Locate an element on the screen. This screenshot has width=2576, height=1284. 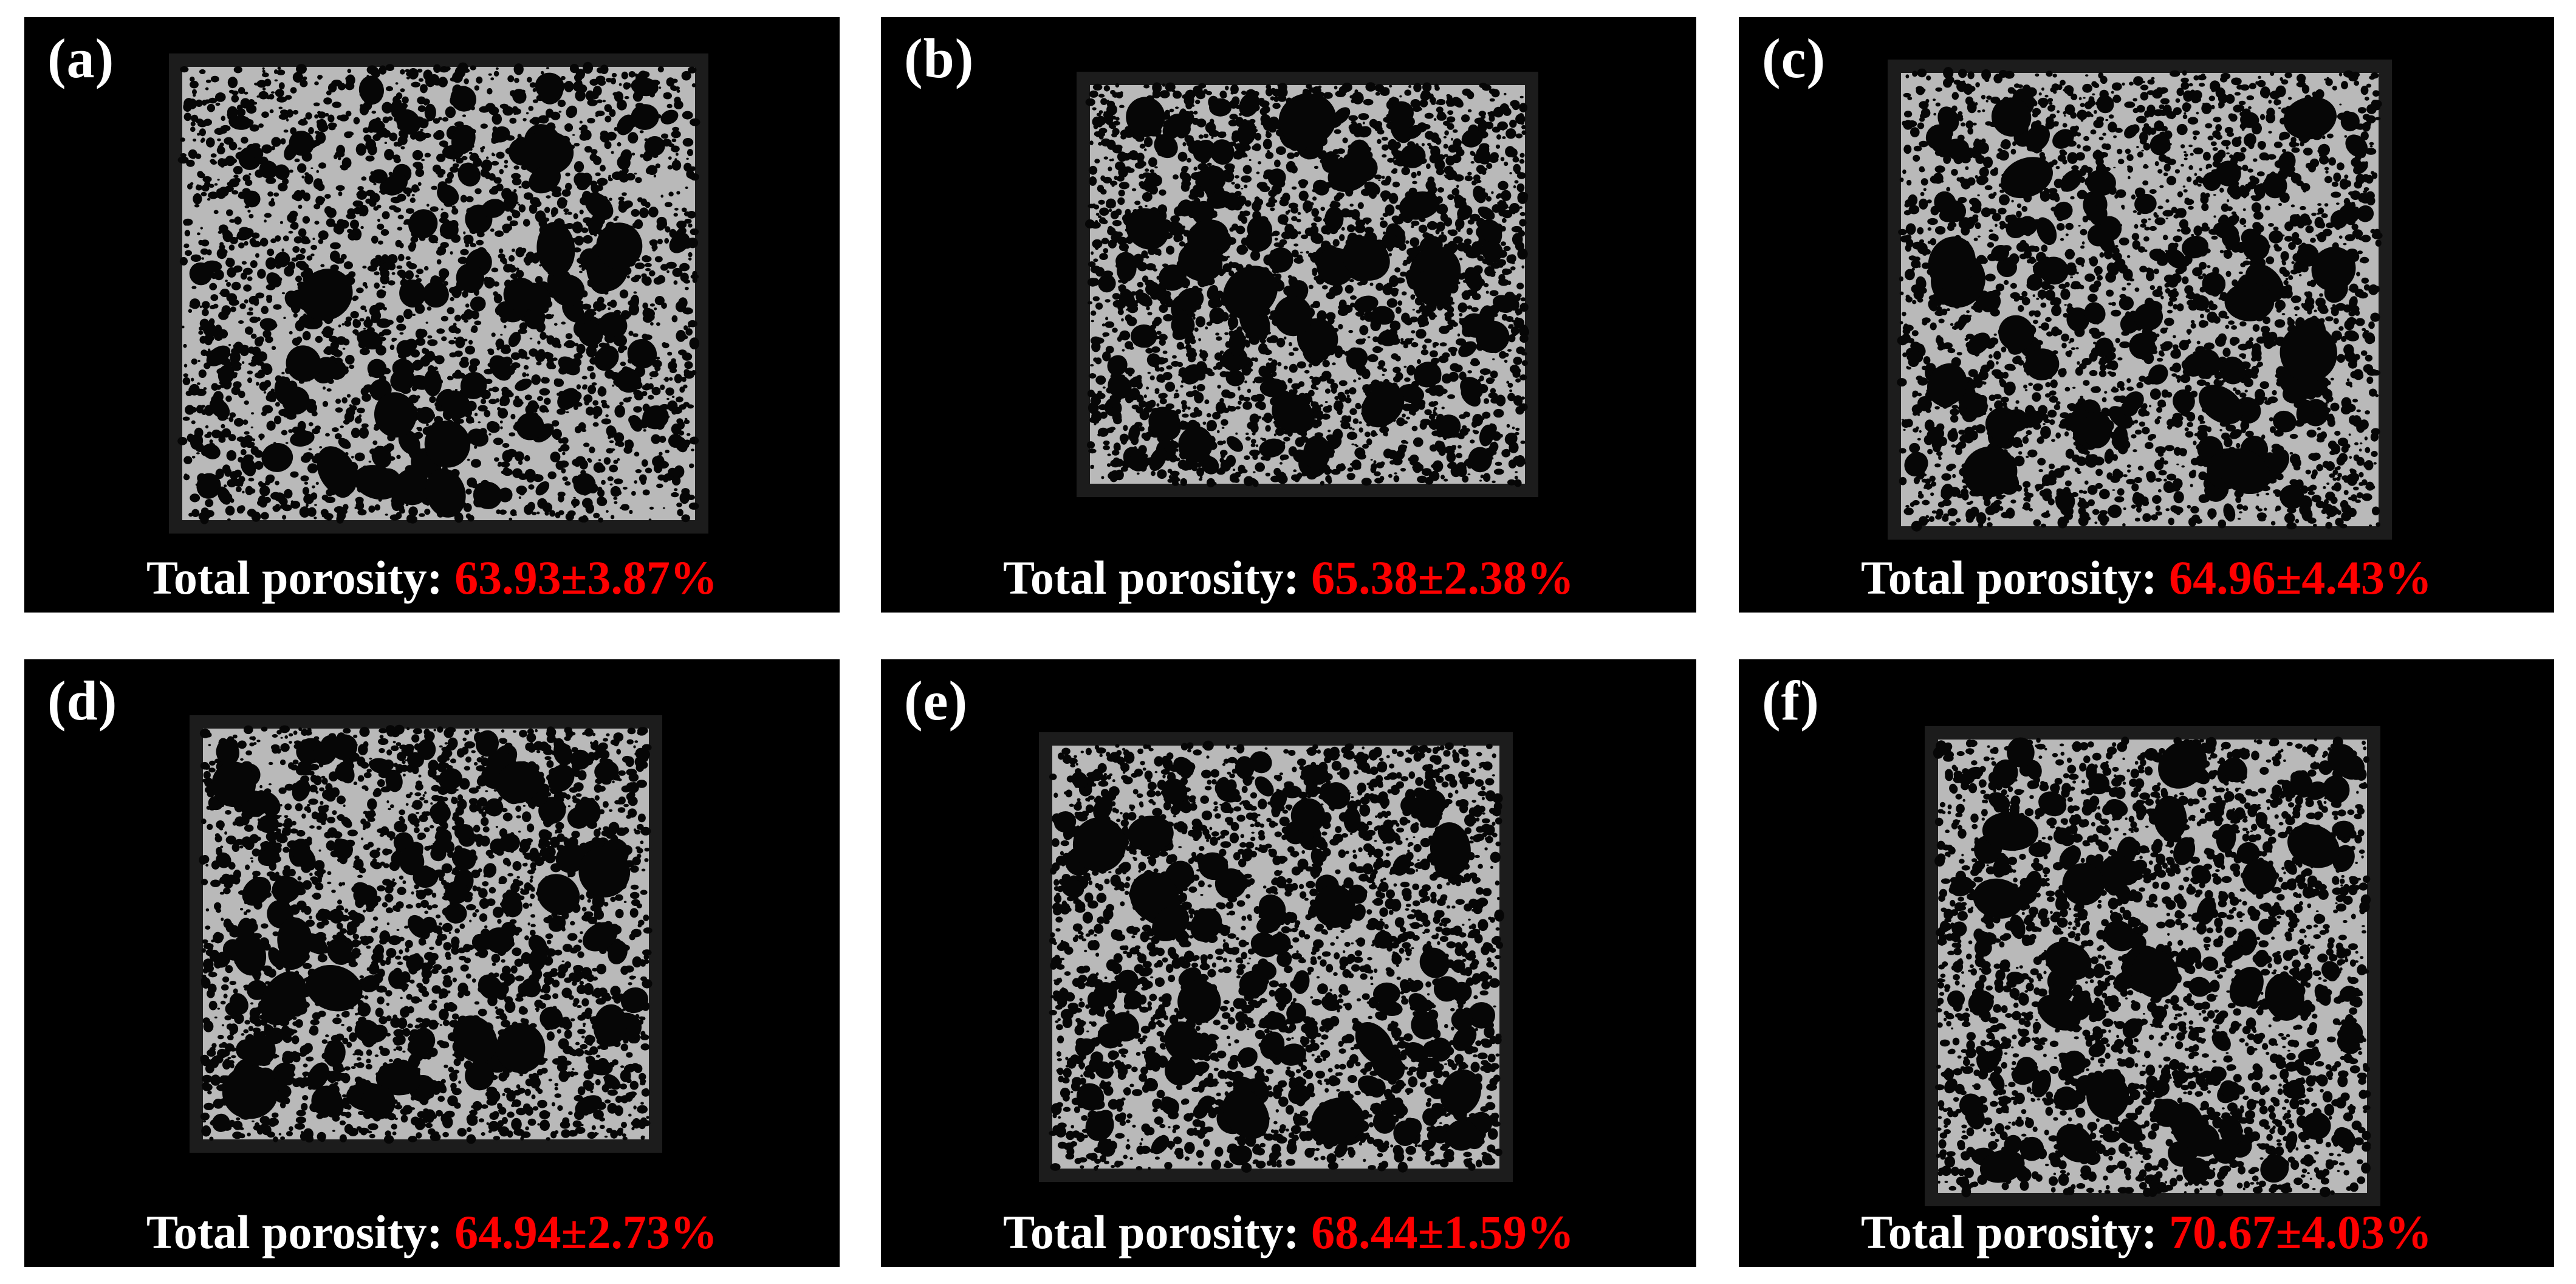
porosity-value: 63.93±3.87% is located at coordinates (586, 577).